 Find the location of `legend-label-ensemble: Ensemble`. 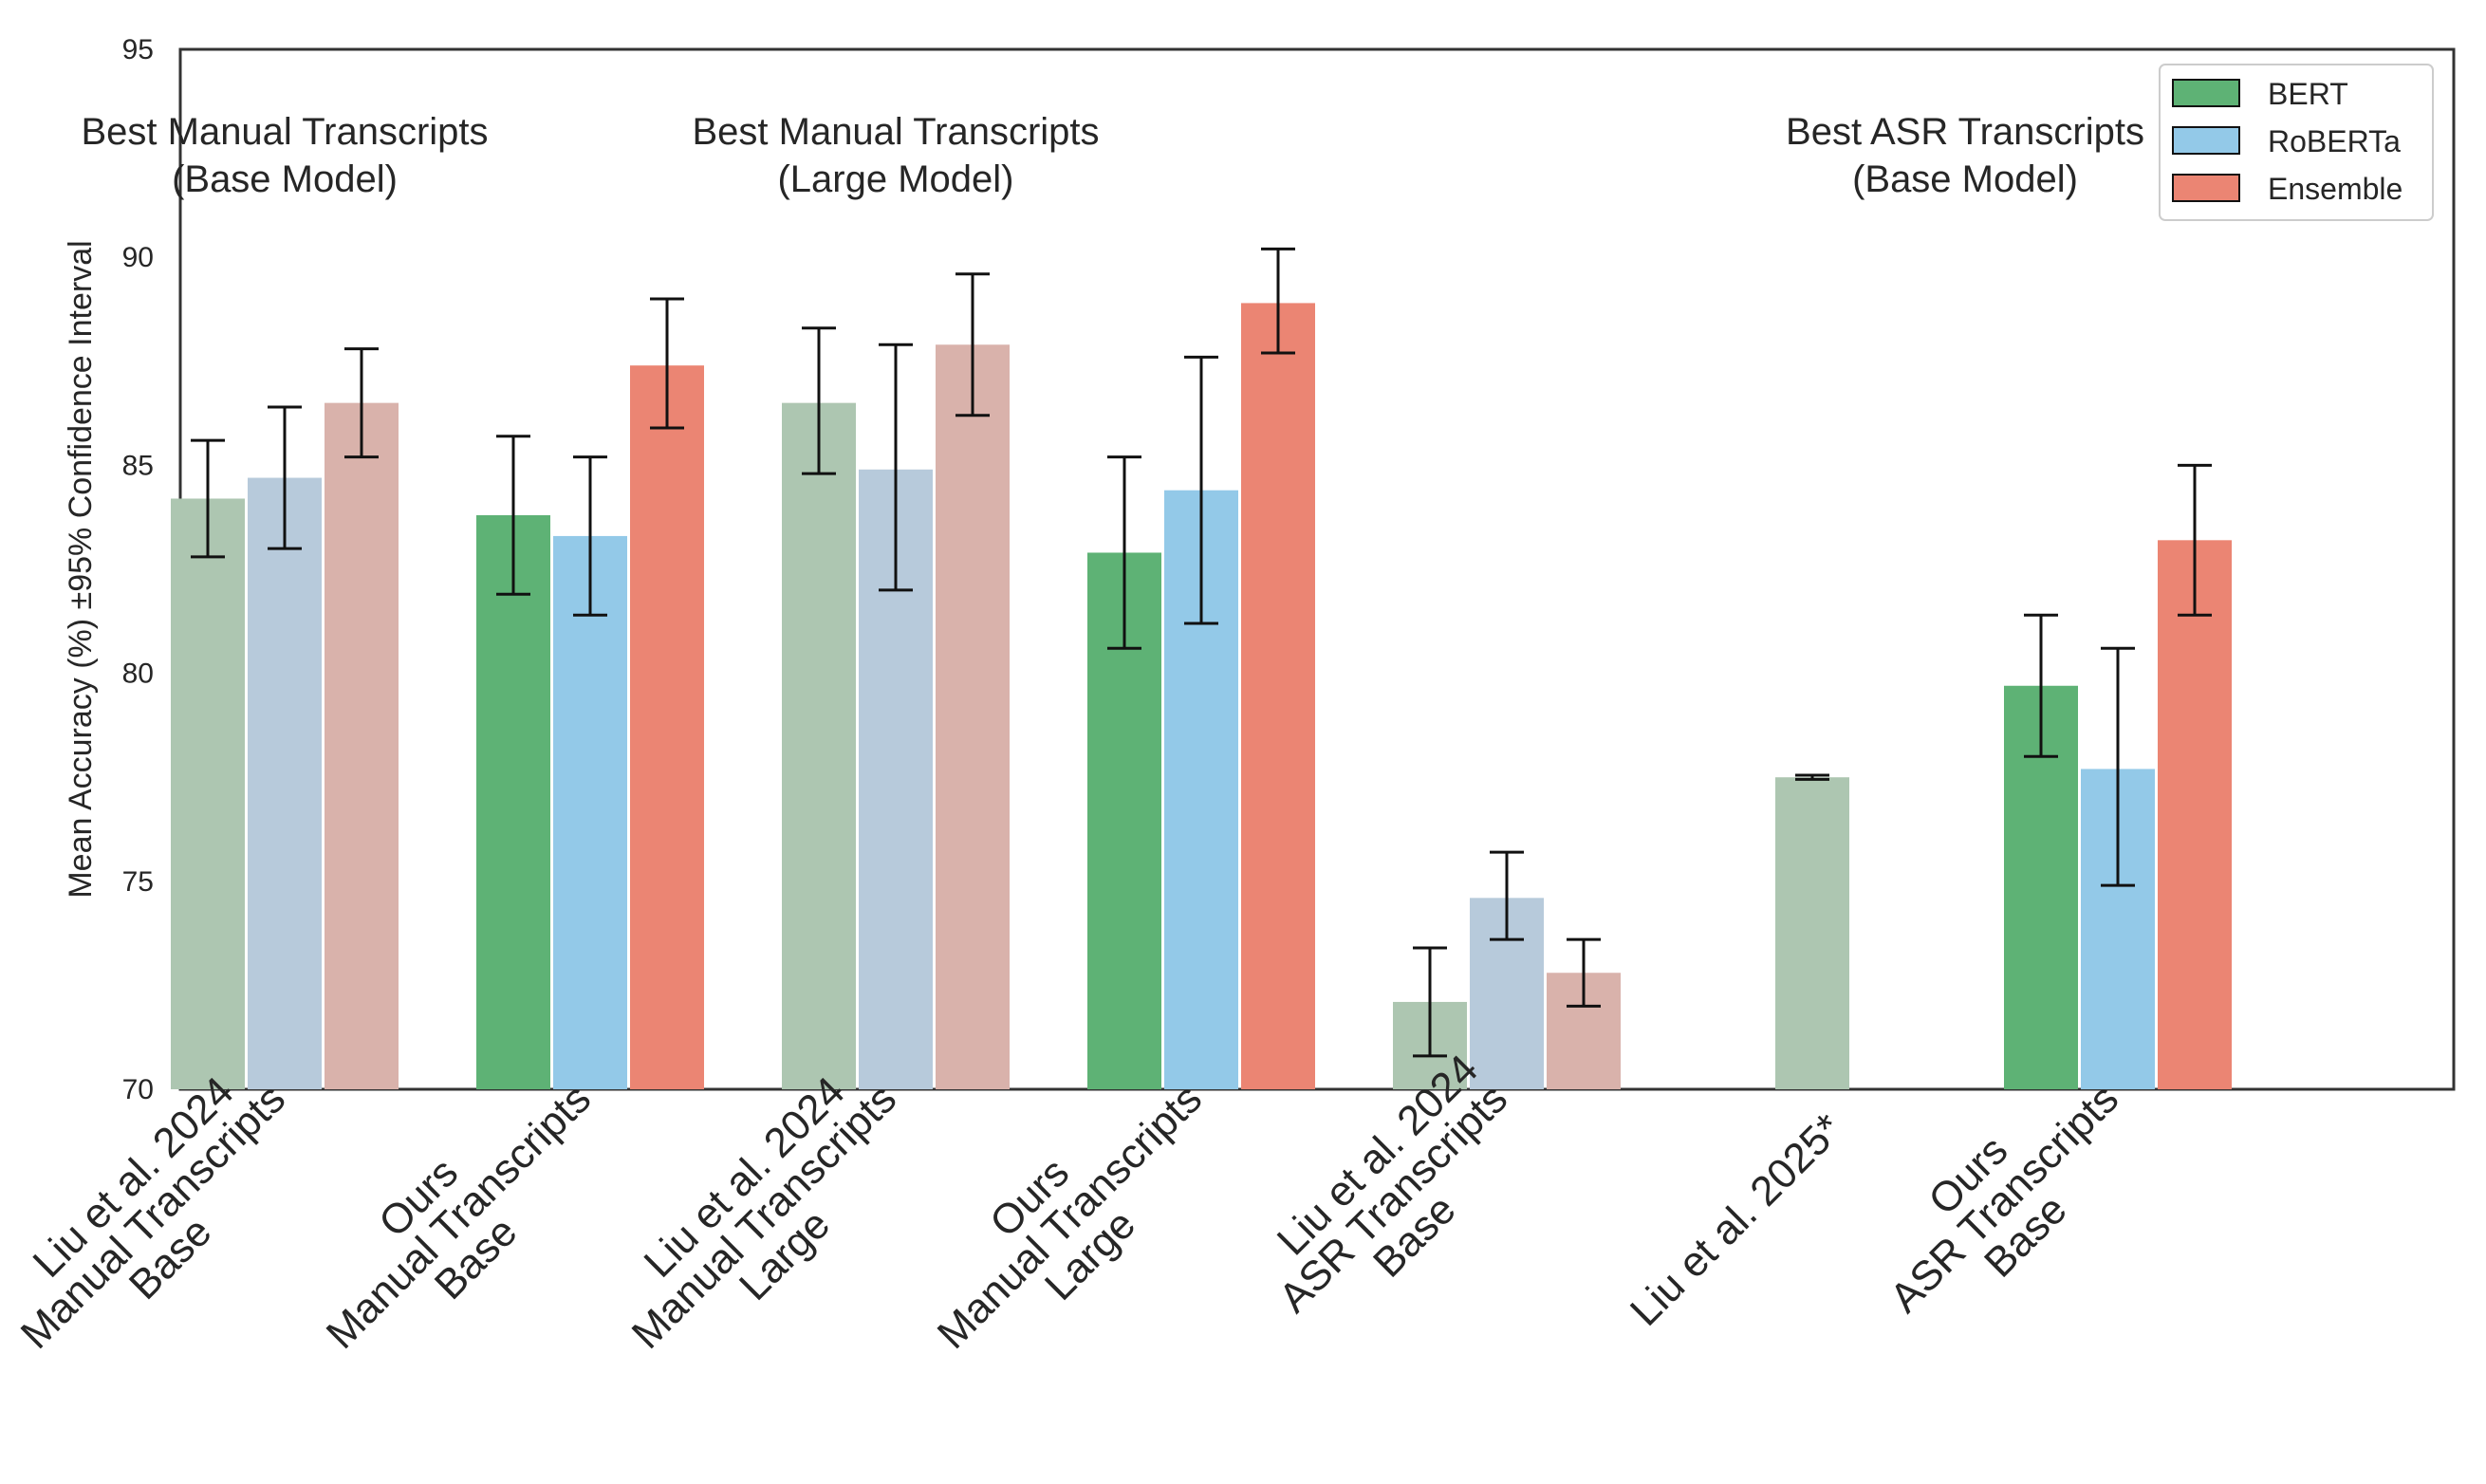

legend-label-ensemble: Ensemble is located at coordinates (2335, 189).